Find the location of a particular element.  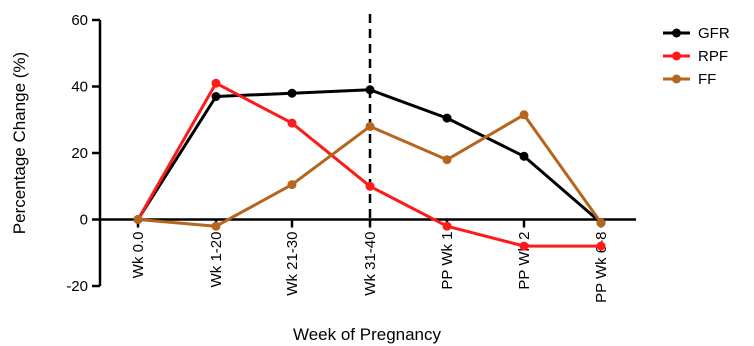

x-tick-label: Wk 1-20 is located at coordinates (216, 260).